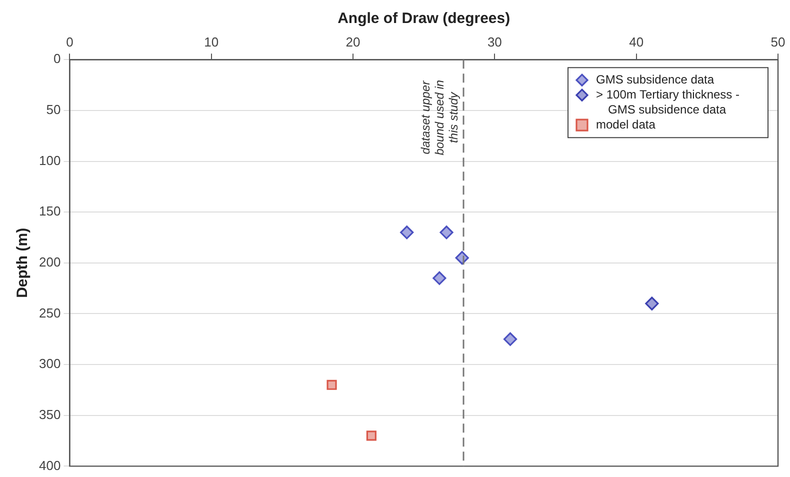 Image resolution: width=790 pixels, height=477 pixels. Describe the element at coordinates (636, 42) in the screenshot. I see `x-tick-label: 40` at that location.